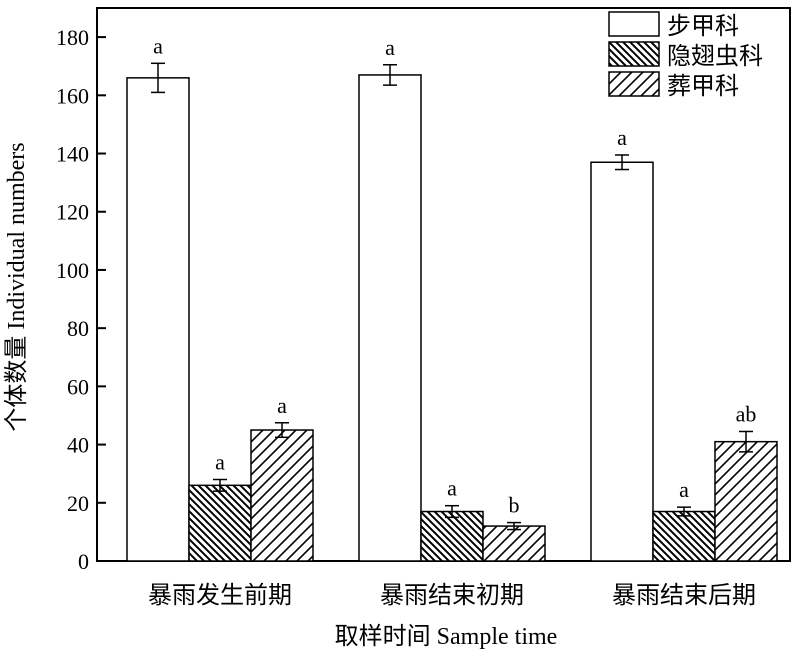  Describe the element at coordinates (715, 56) in the screenshot. I see `legend-label: 隐翅虫科` at that location.